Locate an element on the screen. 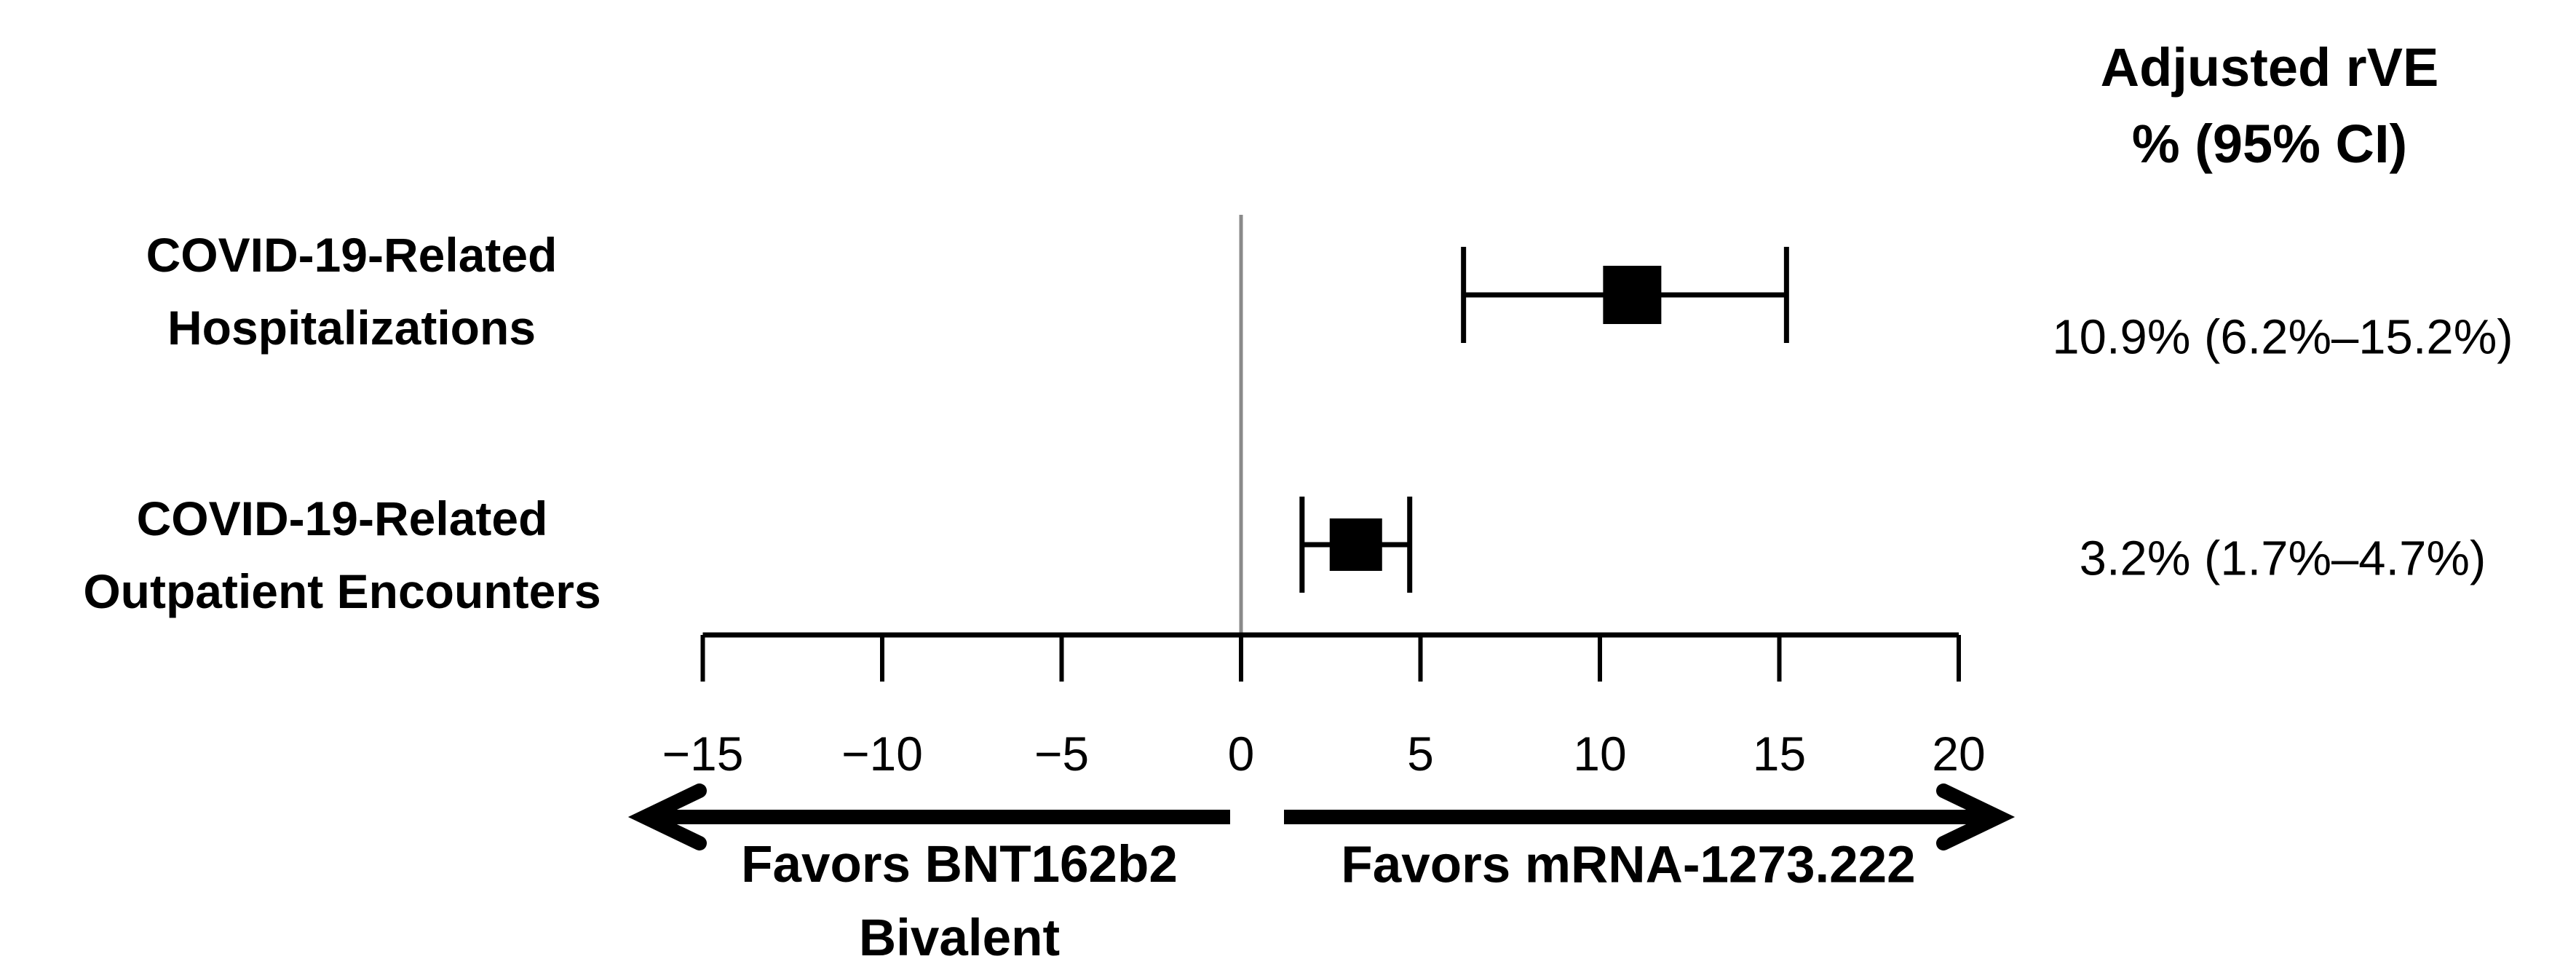  axis-tick-label: 20 is located at coordinates (1958, 754).